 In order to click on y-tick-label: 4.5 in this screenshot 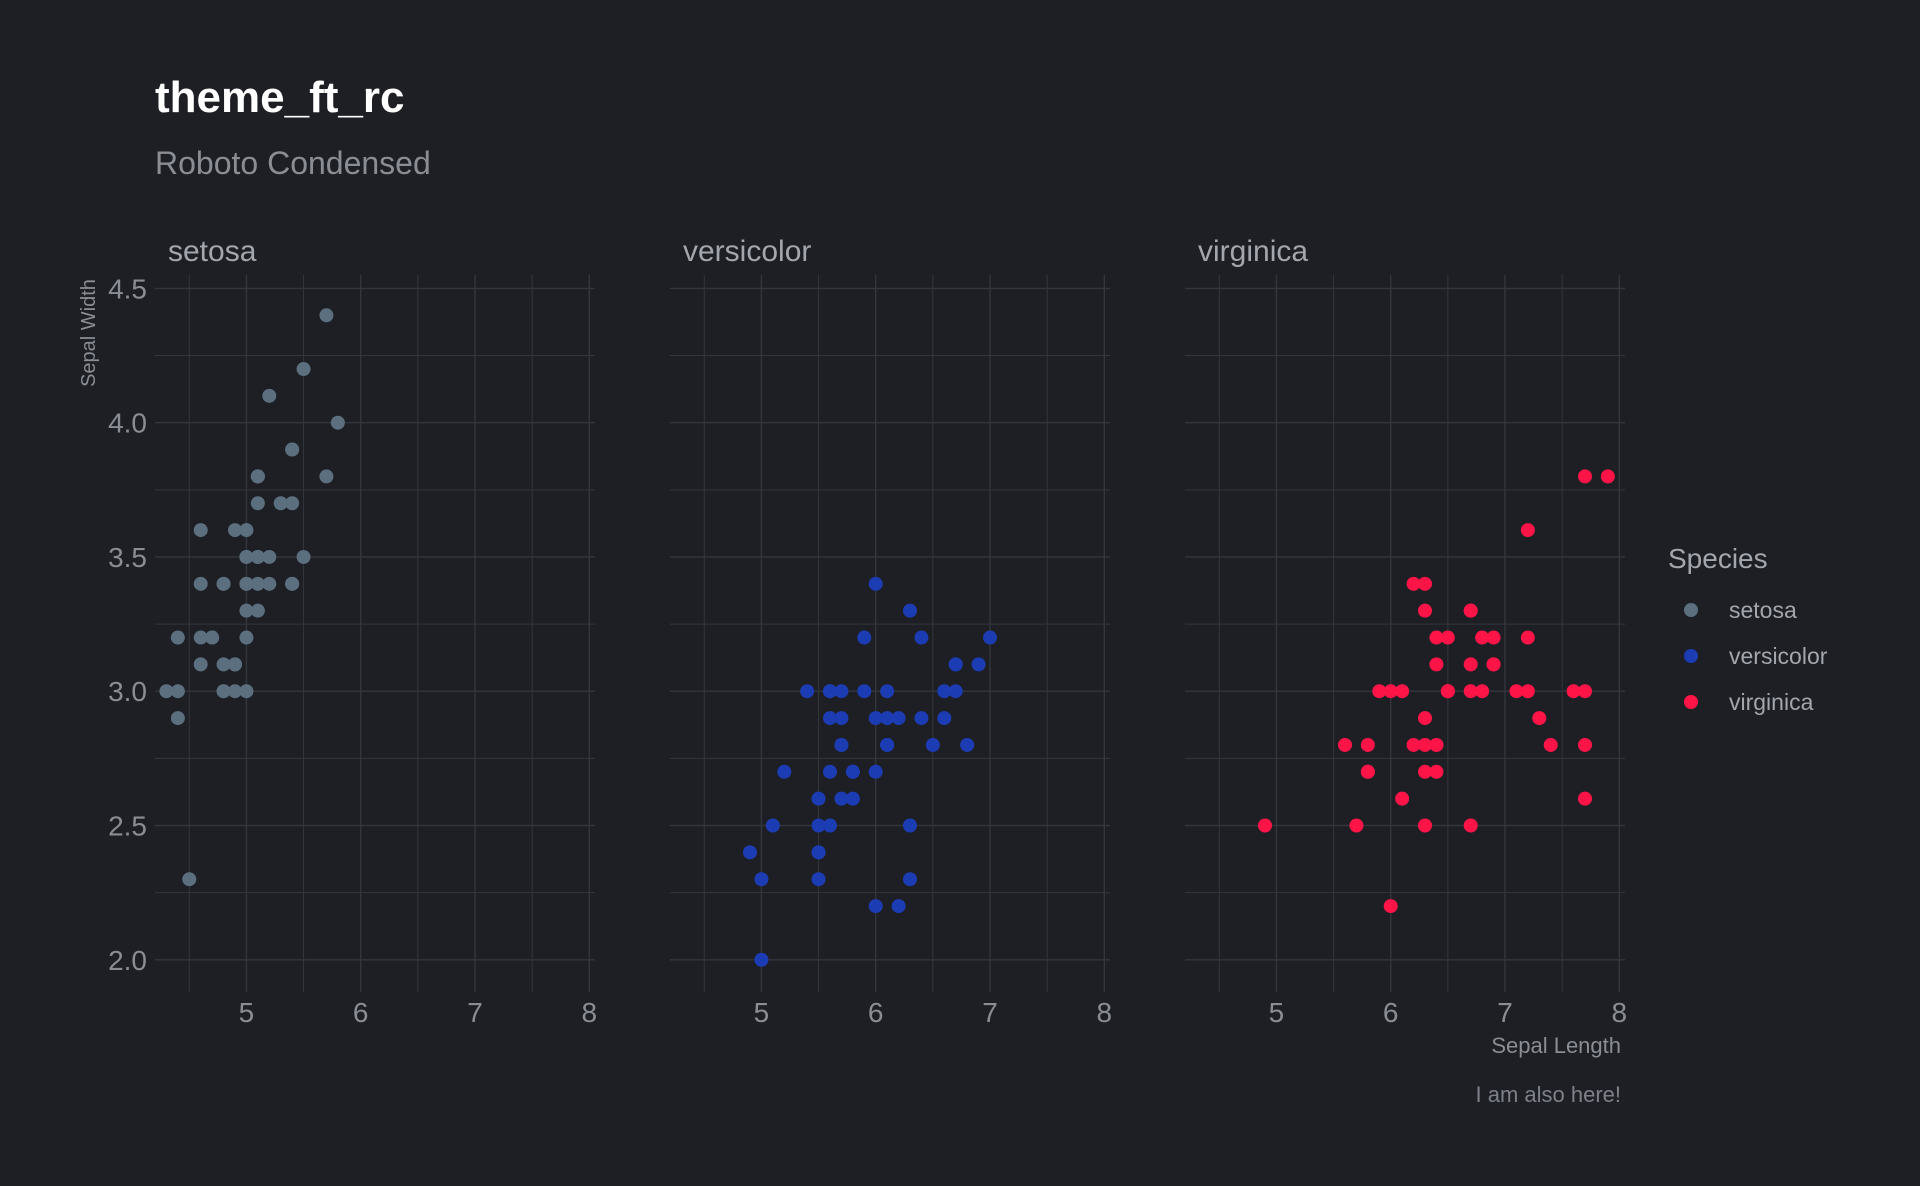, I will do `click(127, 288)`.